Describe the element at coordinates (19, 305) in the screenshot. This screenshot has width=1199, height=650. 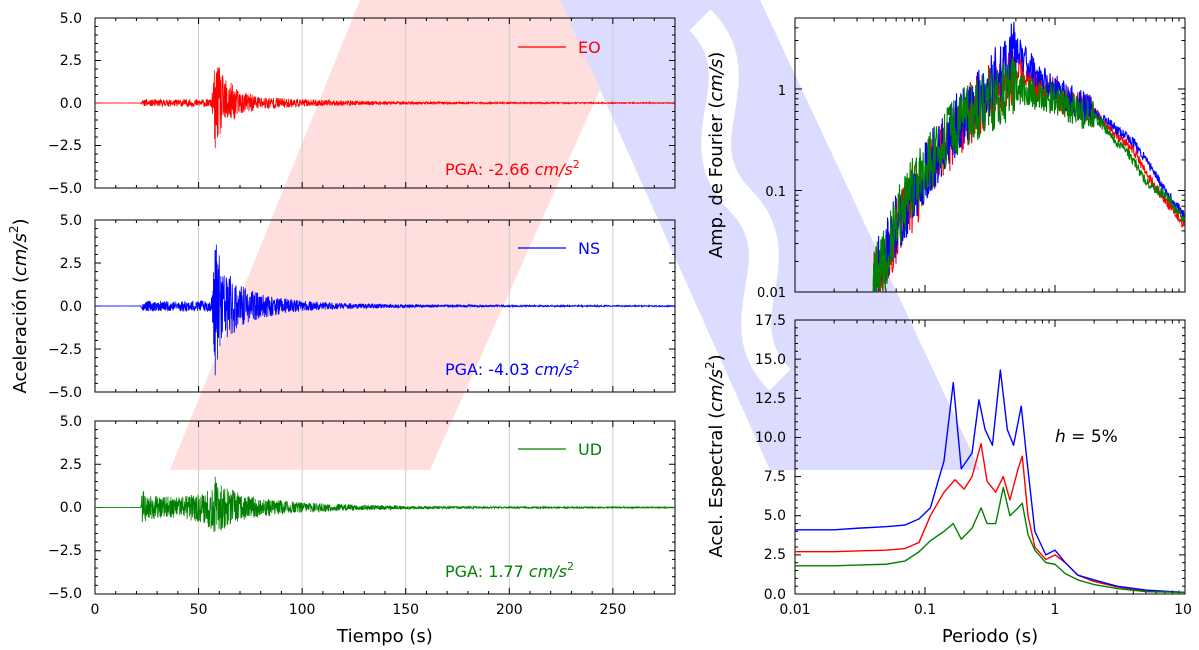
I see `acc-y-axis-label: Aceleración (cm/s2)` at that location.